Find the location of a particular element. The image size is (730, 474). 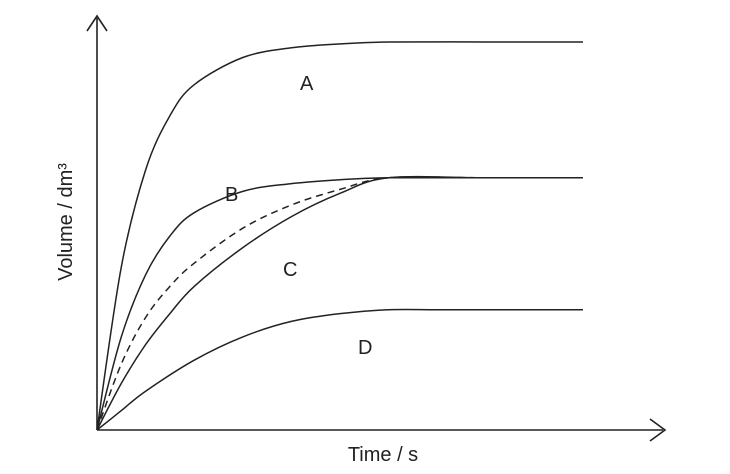

x-axis is located at coordinates (382, 430).